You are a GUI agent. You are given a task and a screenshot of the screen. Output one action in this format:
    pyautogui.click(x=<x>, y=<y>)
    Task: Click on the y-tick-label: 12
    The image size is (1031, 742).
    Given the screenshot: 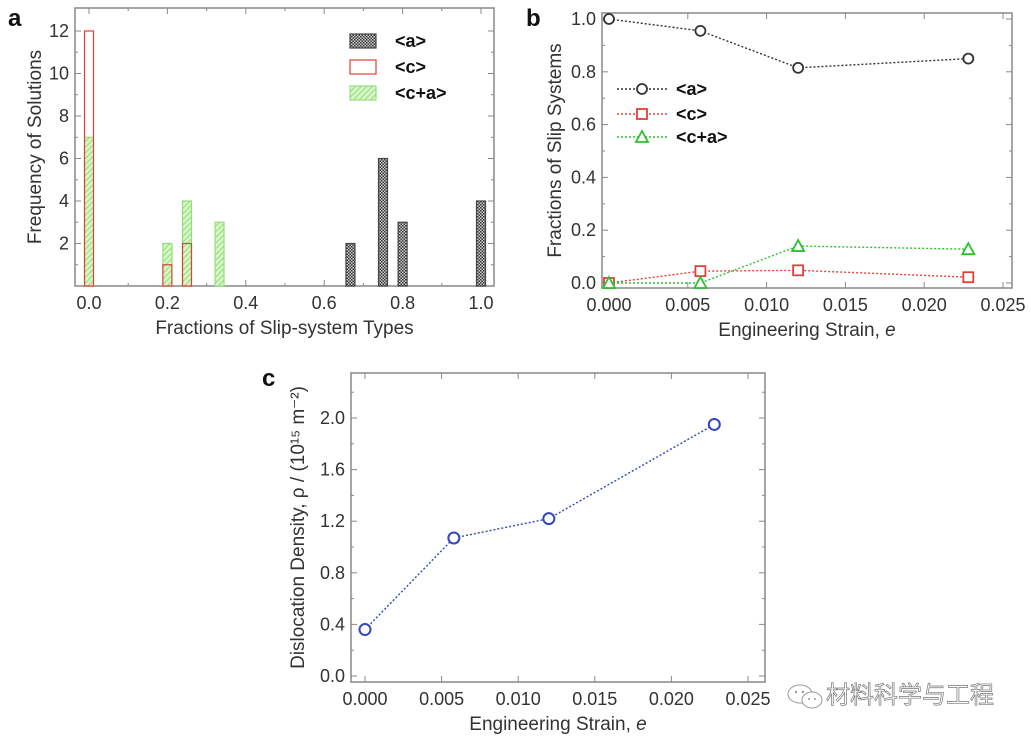 What is the action you would take?
    pyautogui.click(x=59, y=31)
    